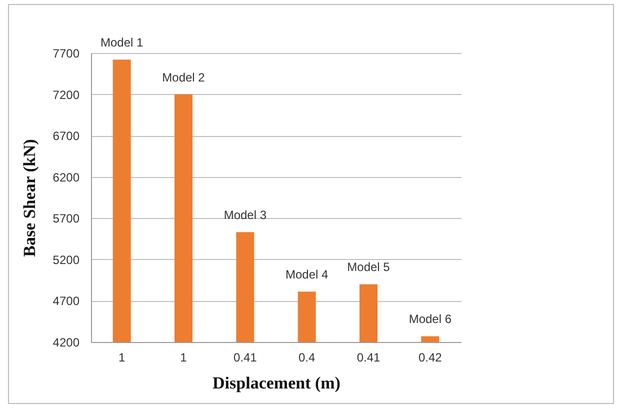  What do you see at coordinates (66, 95) in the screenshot?
I see `y-tick-label: 7200` at bounding box center [66, 95].